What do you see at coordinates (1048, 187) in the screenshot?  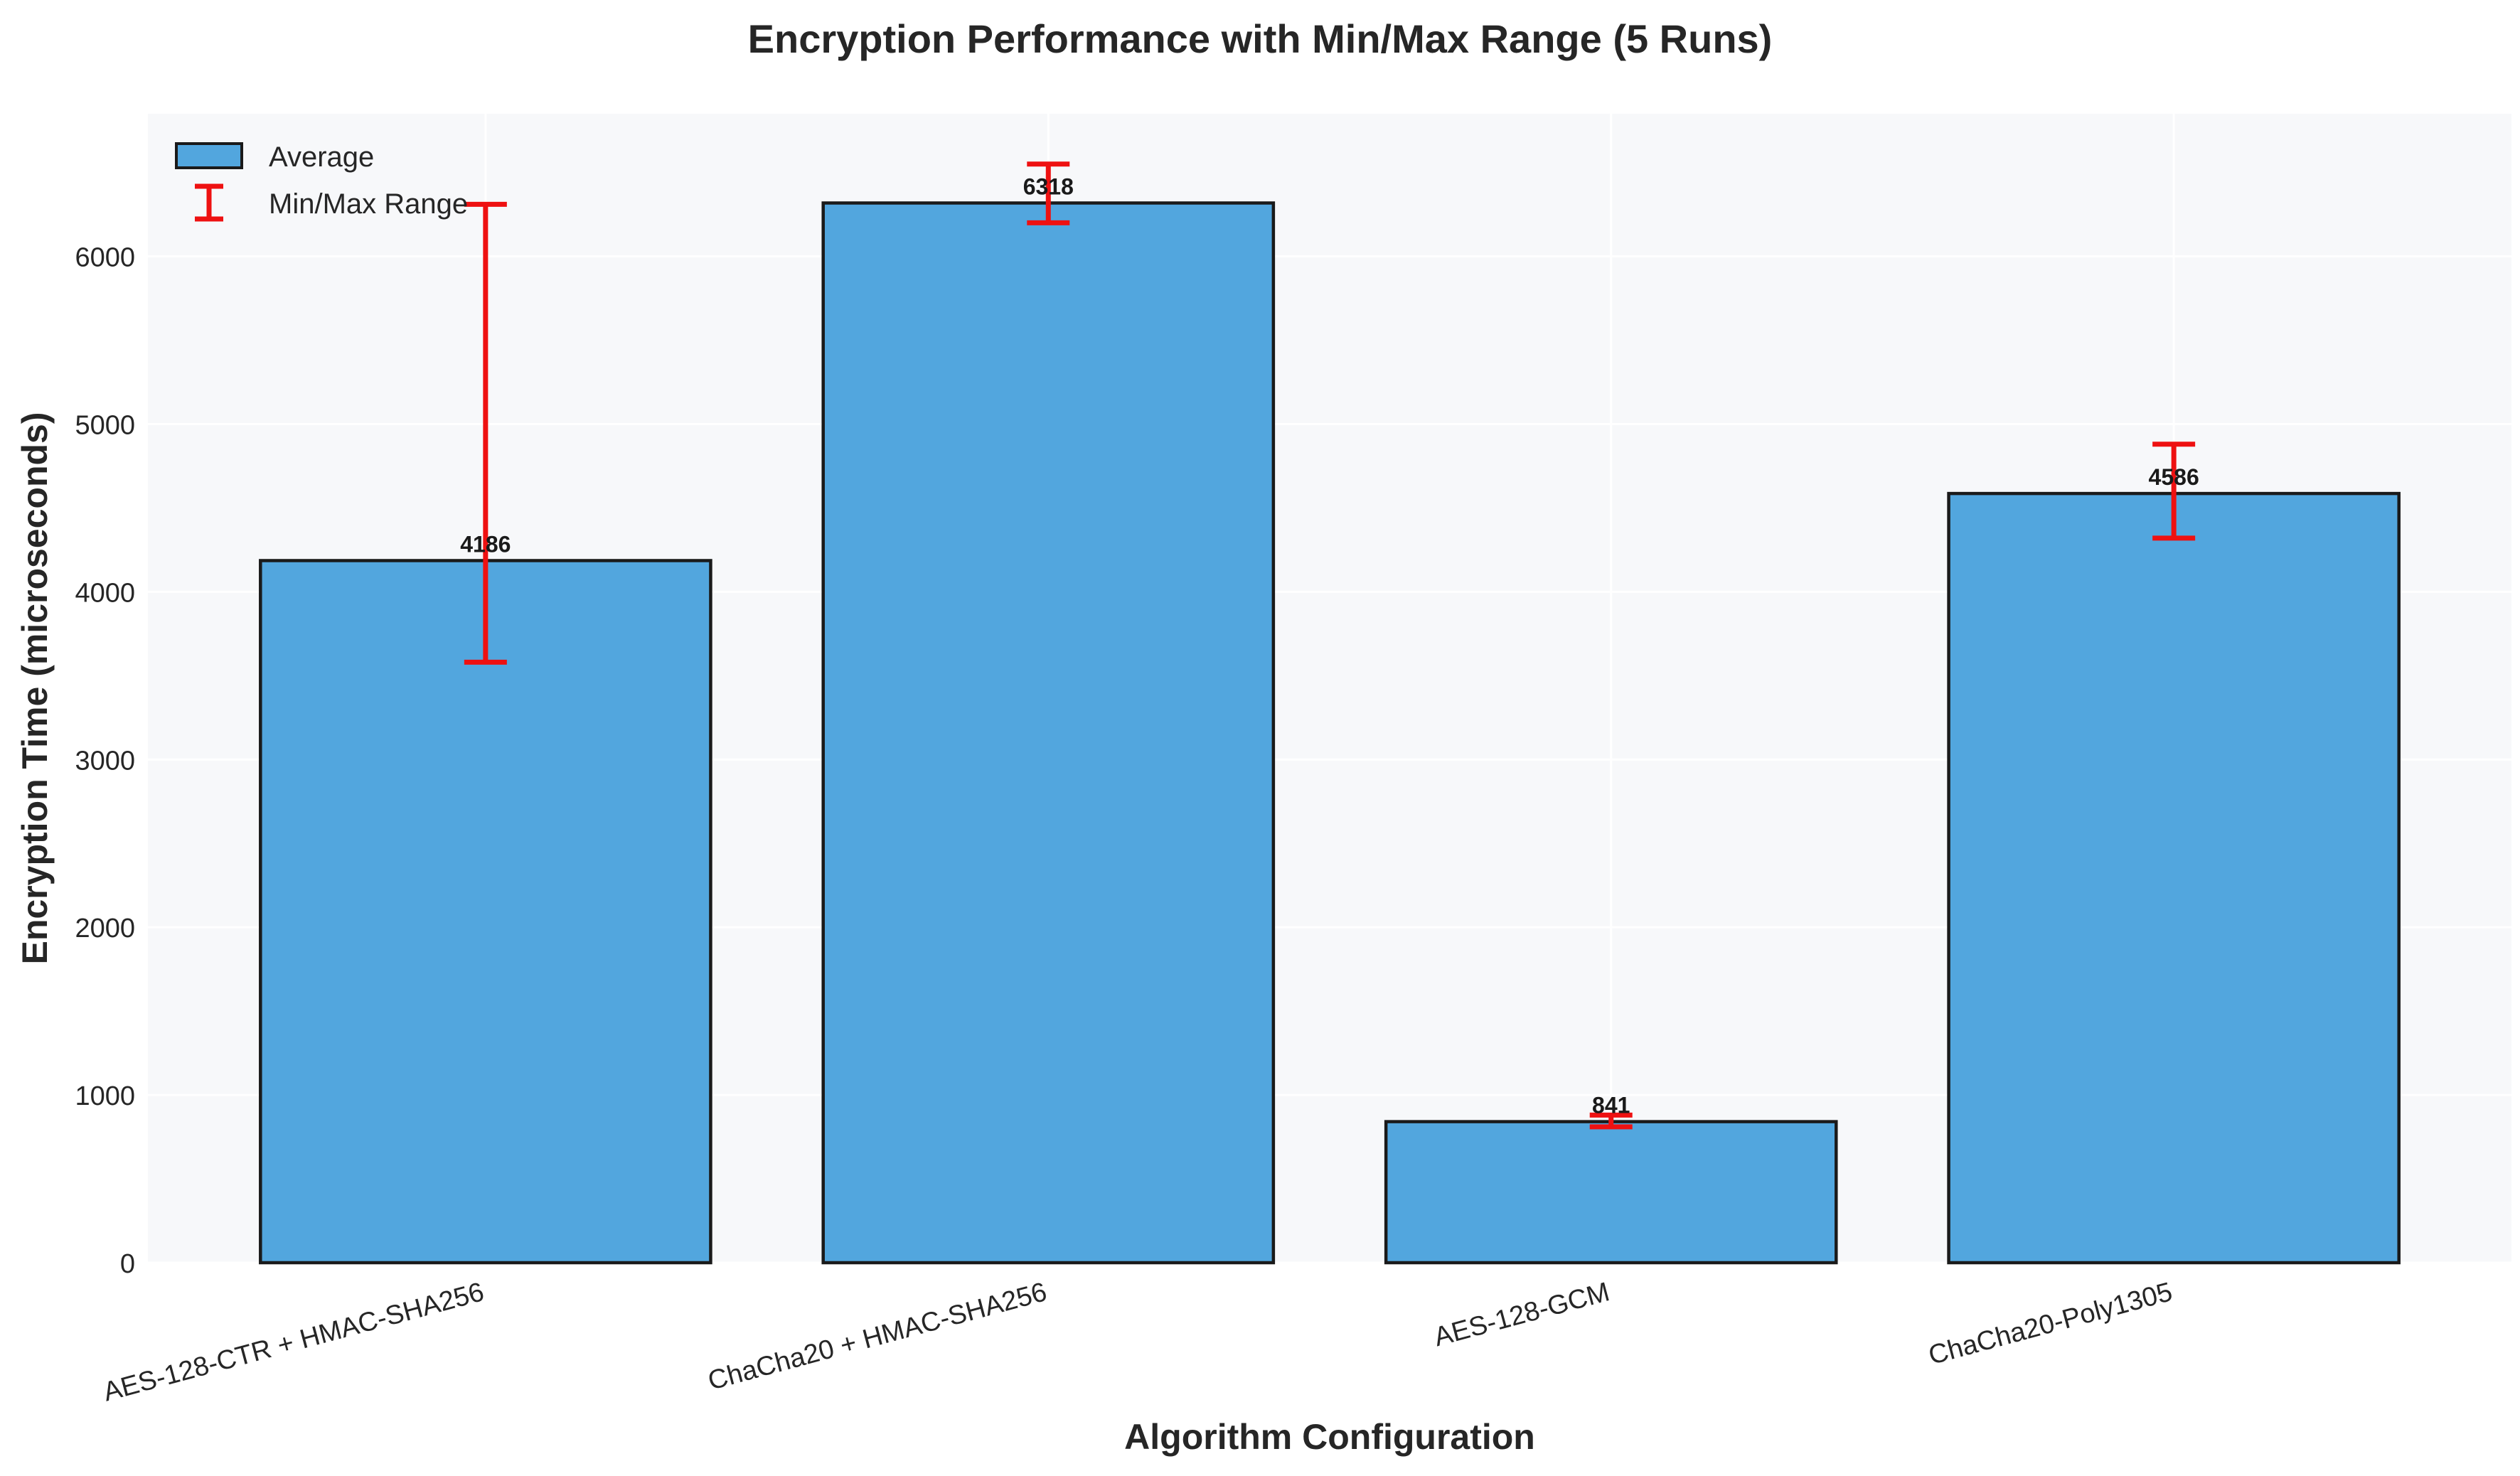 I see `value-label: 6318` at bounding box center [1048, 187].